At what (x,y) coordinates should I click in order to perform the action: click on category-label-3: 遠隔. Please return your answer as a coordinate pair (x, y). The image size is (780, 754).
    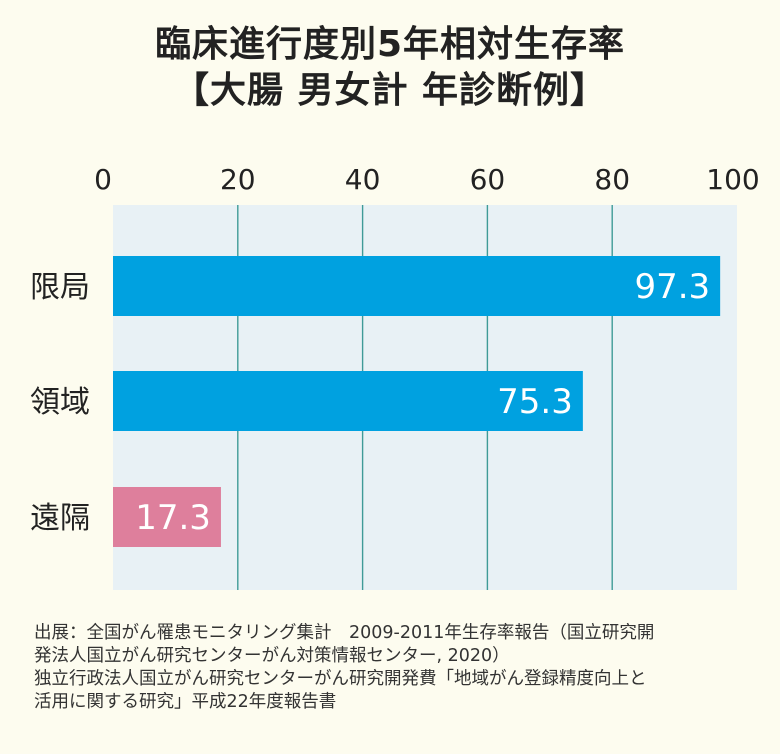
    Looking at the image, I should click on (60, 518).